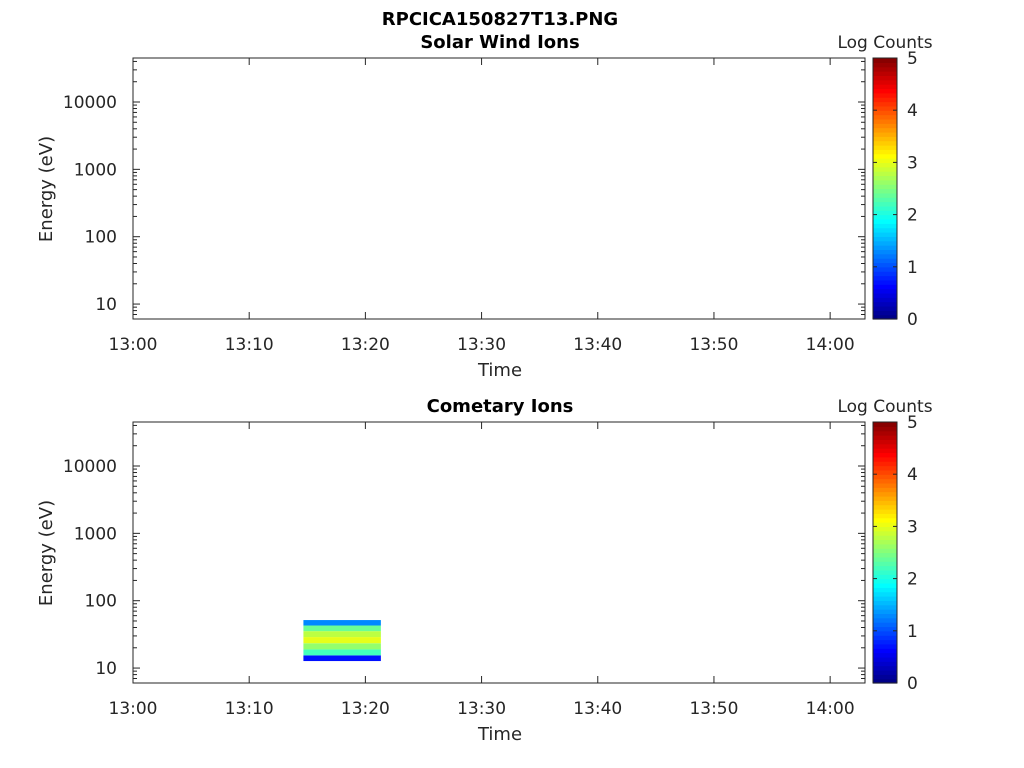 Image resolution: width=1024 pixels, height=768 pixels. I want to click on colorbar-label: Log Counts, so click(884, 407).